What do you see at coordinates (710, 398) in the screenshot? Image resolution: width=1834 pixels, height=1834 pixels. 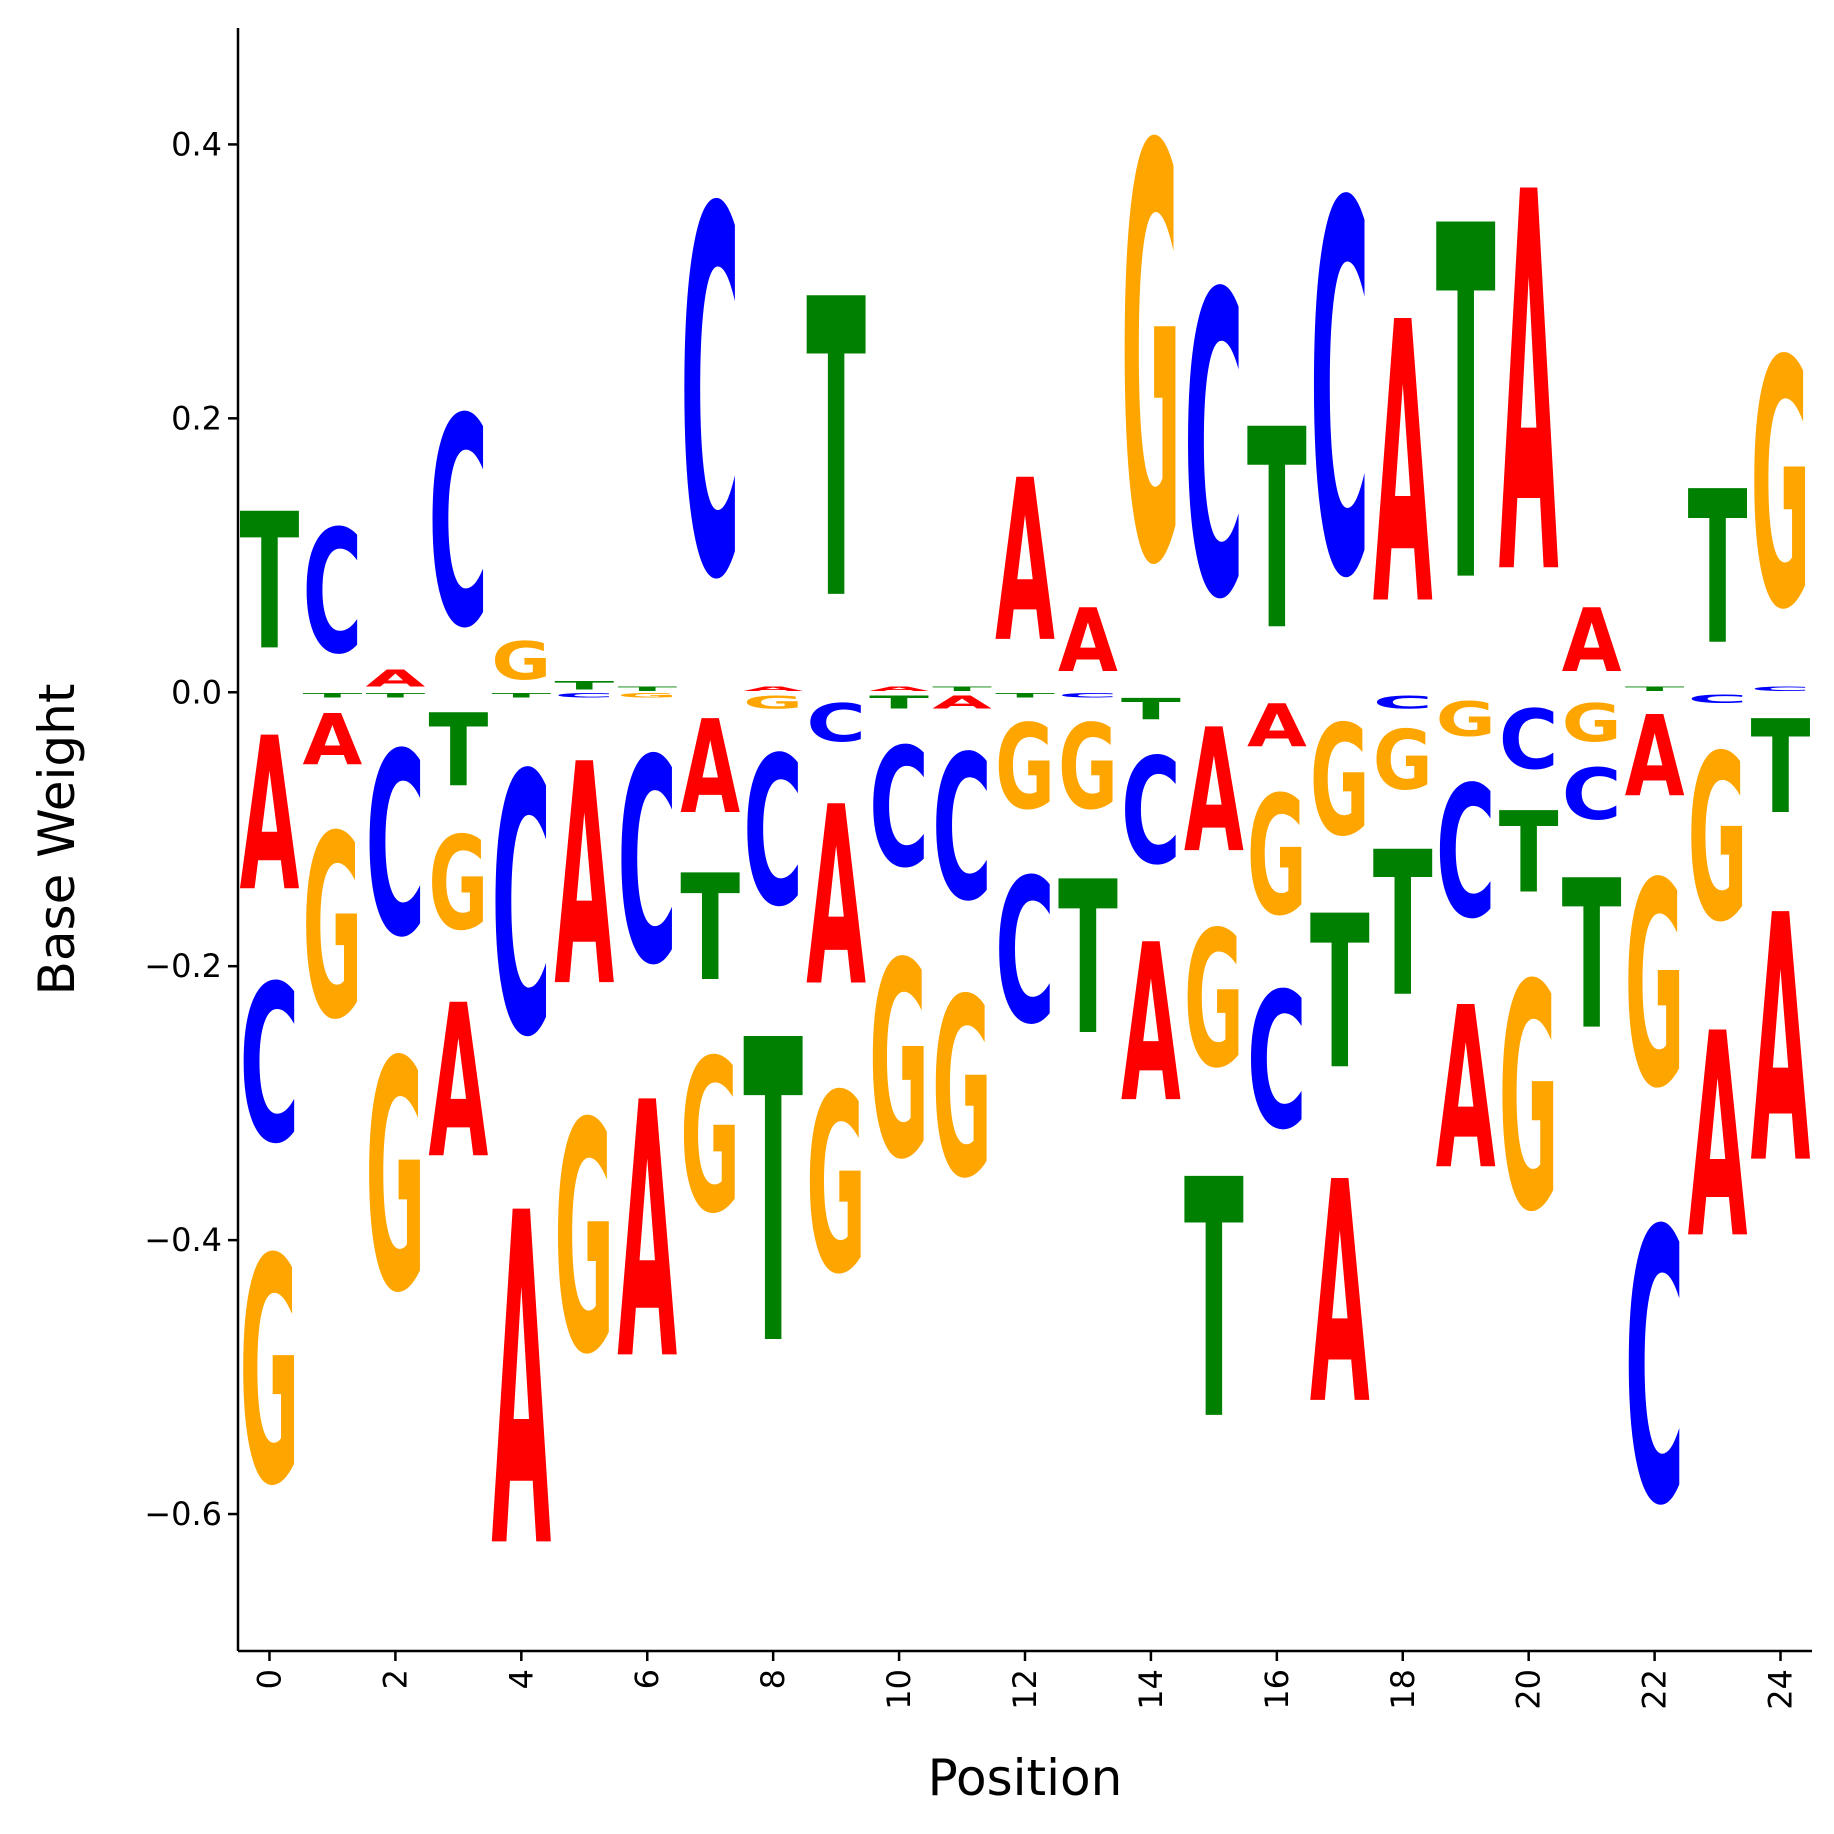 I see `logo-letter-C-pos-7: C` at bounding box center [710, 398].